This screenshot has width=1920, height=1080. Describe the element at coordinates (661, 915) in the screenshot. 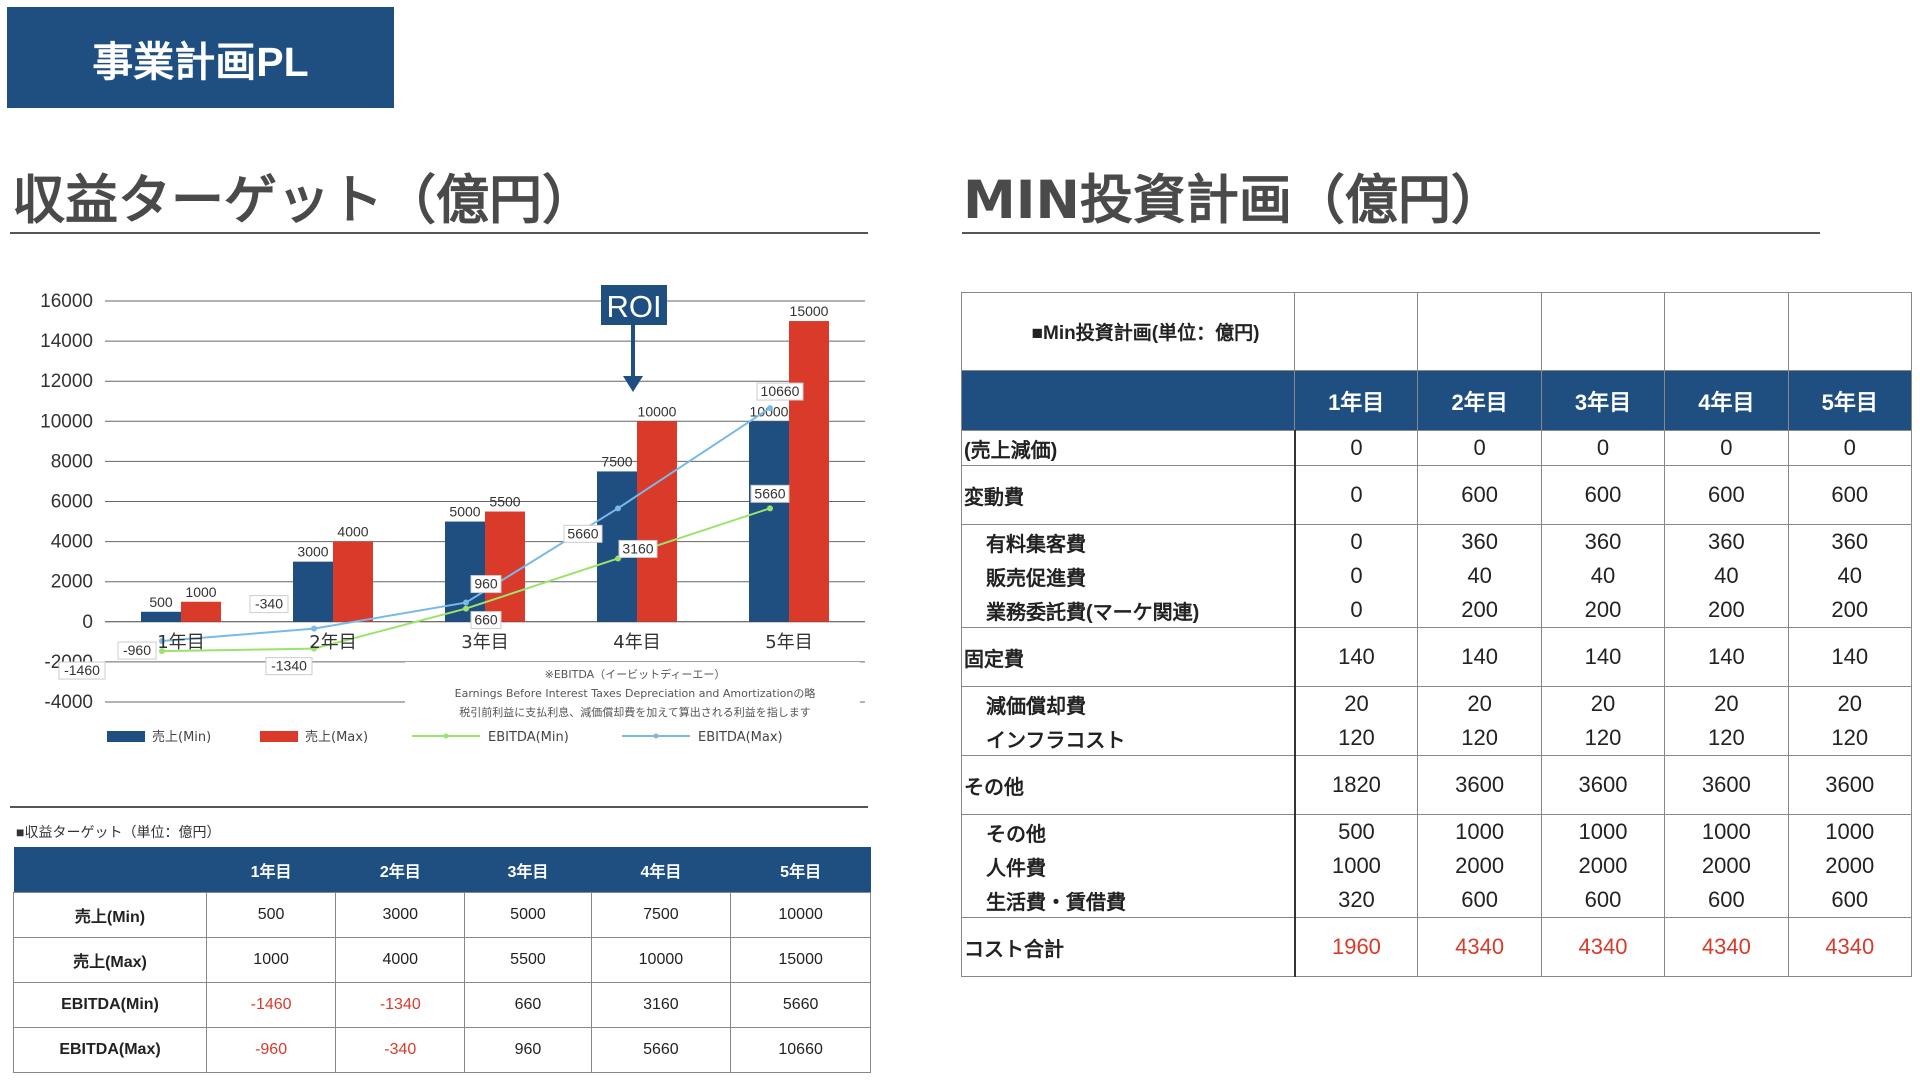

I see `table-cell: 7500` at that location.